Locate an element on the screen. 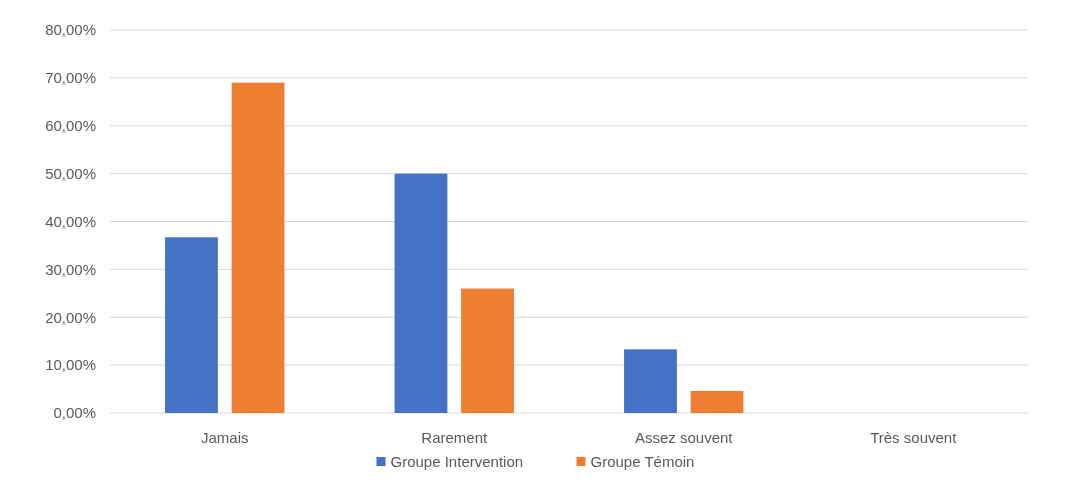 The image size is (1073, 497). y-tick-label: 50,00% is located at coordinates (70, 173).